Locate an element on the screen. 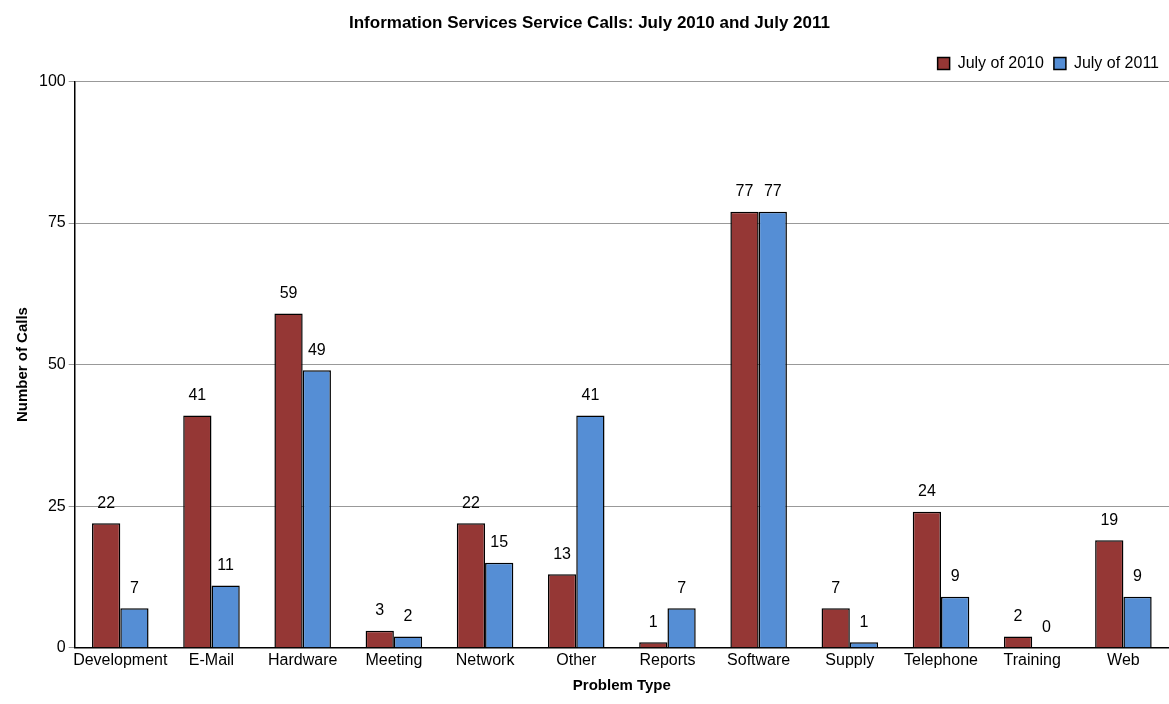  data-label: 59 is located at coordinates (288, 293).